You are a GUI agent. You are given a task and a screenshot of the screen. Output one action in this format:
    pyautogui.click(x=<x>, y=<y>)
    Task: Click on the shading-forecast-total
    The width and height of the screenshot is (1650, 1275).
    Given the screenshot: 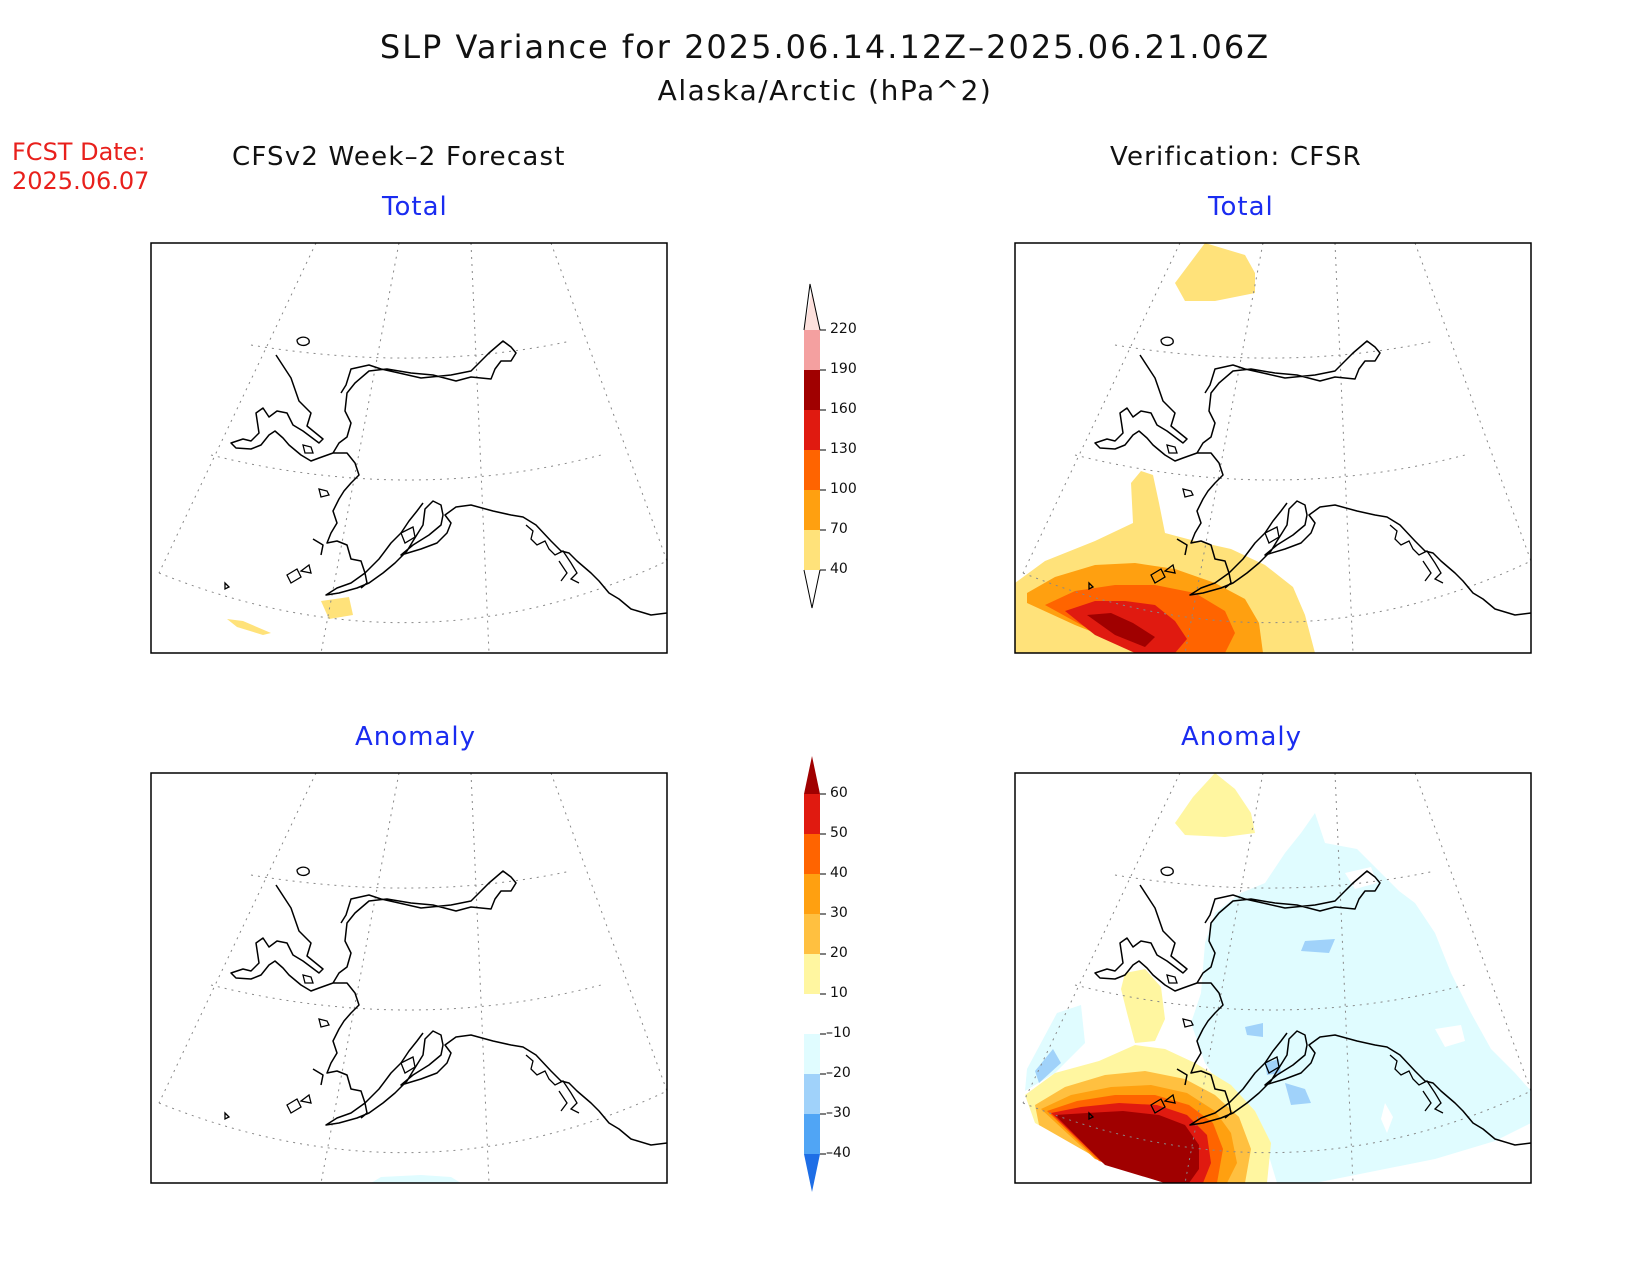 What is the action you would take?
    pyautogui.click(x=290, y=616)
    